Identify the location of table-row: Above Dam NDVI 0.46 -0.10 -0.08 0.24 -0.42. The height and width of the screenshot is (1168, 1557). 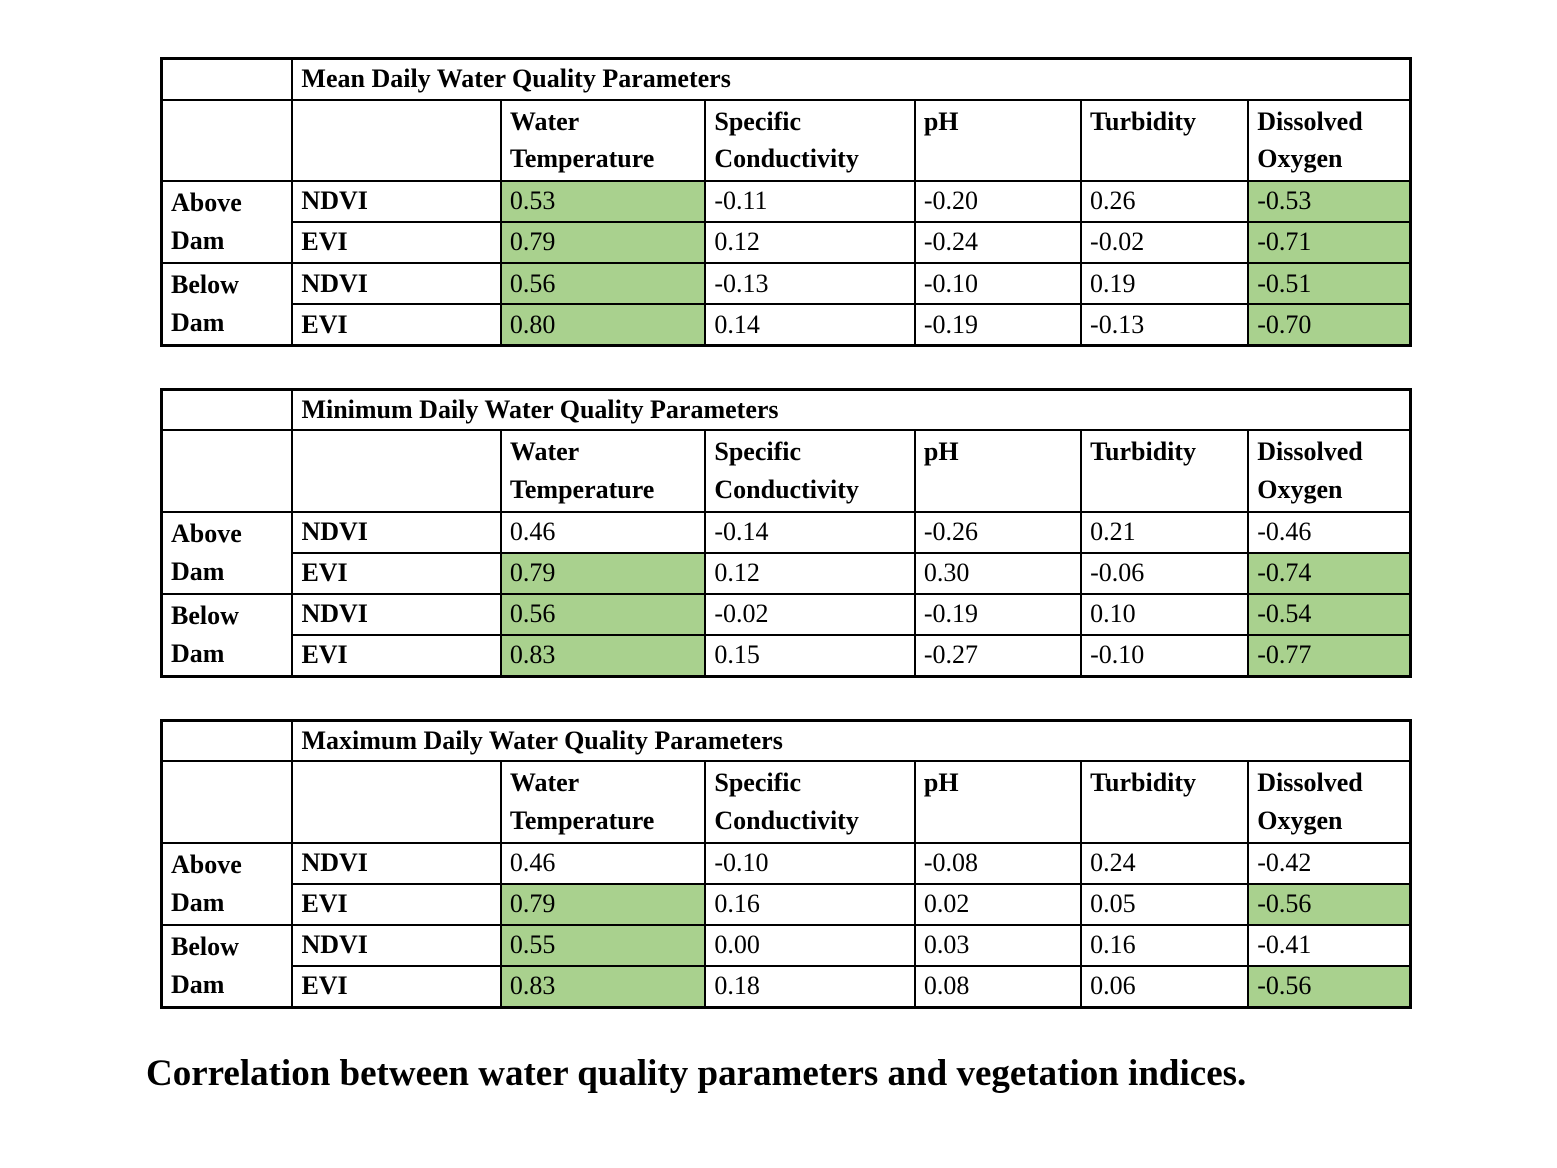
(786, 883).